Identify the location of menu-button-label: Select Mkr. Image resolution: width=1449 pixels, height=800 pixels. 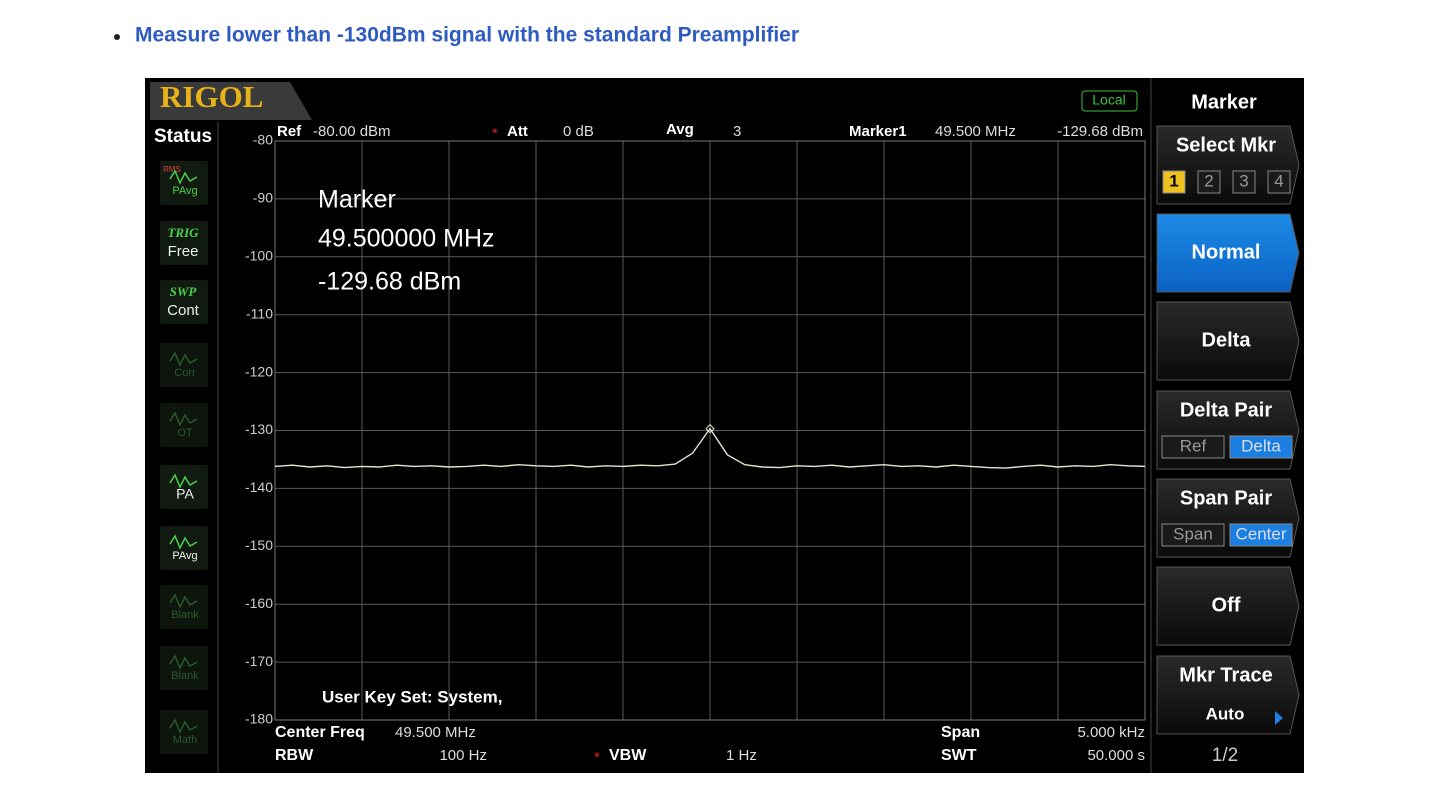
(1226, 145).